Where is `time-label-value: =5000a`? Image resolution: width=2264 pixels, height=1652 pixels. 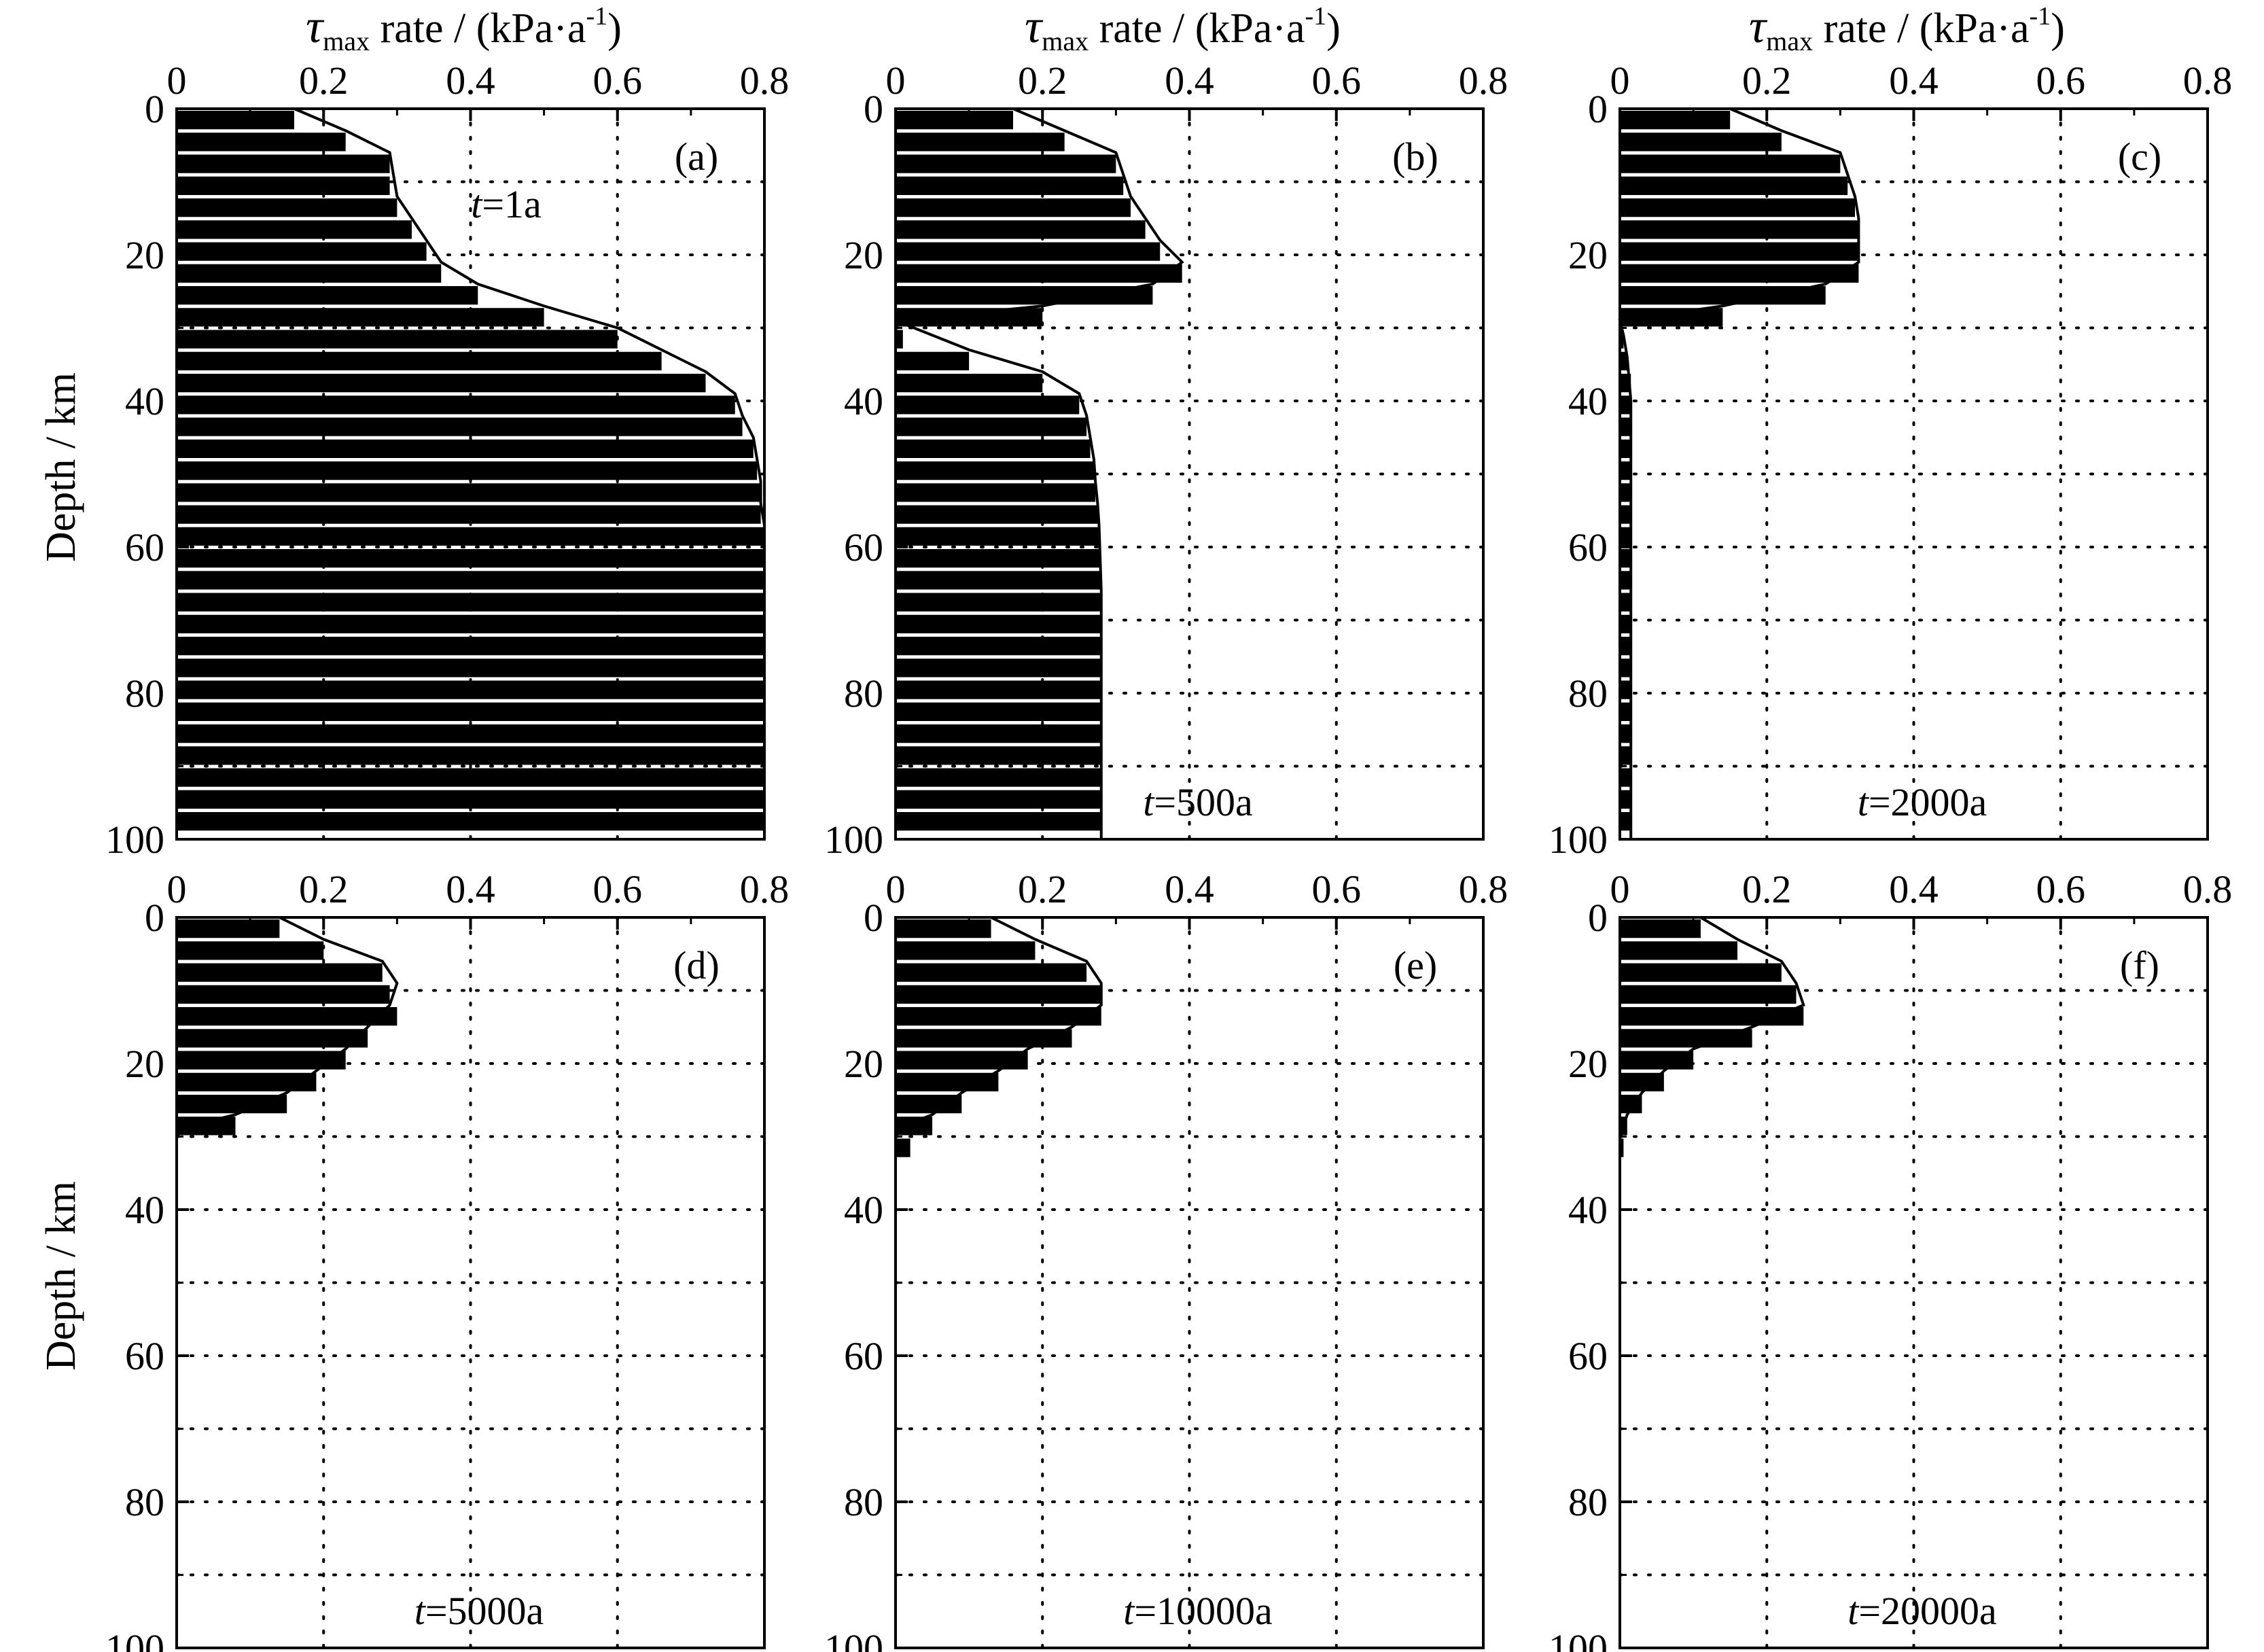 time-label-value: =5000a is located at coordinates (484, 1611).